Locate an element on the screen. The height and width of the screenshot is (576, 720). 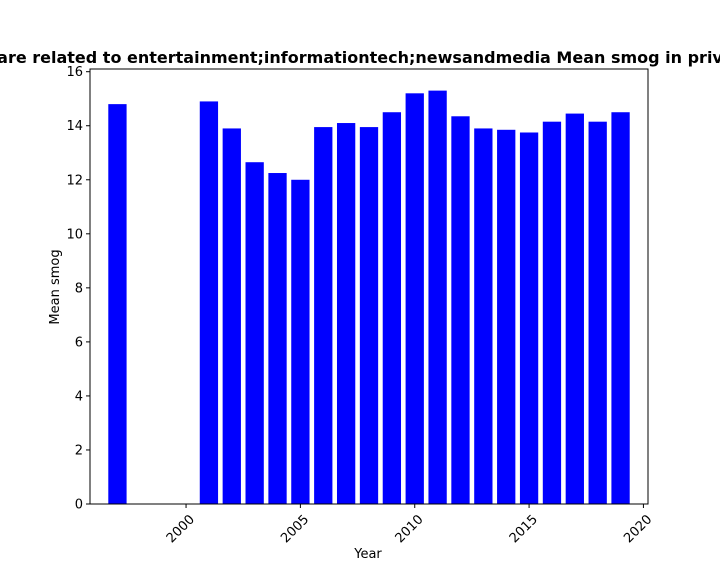
x-tick-label: 2010 is located at coordinates (410, 529).